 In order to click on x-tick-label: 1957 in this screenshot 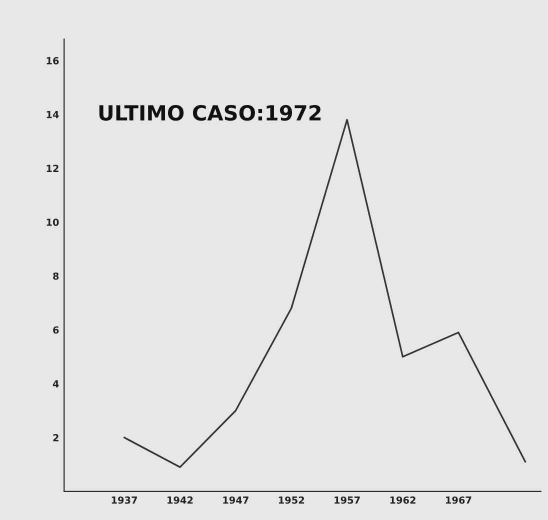, I will do `click(347, 500)`.